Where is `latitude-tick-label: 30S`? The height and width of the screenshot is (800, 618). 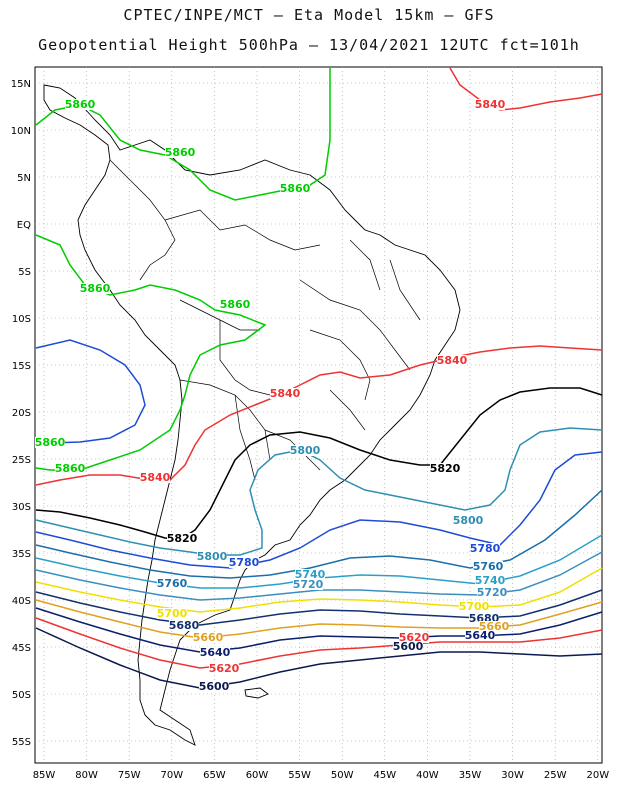
latitude-tick-label: 30S is located at coordinates (21, 507).